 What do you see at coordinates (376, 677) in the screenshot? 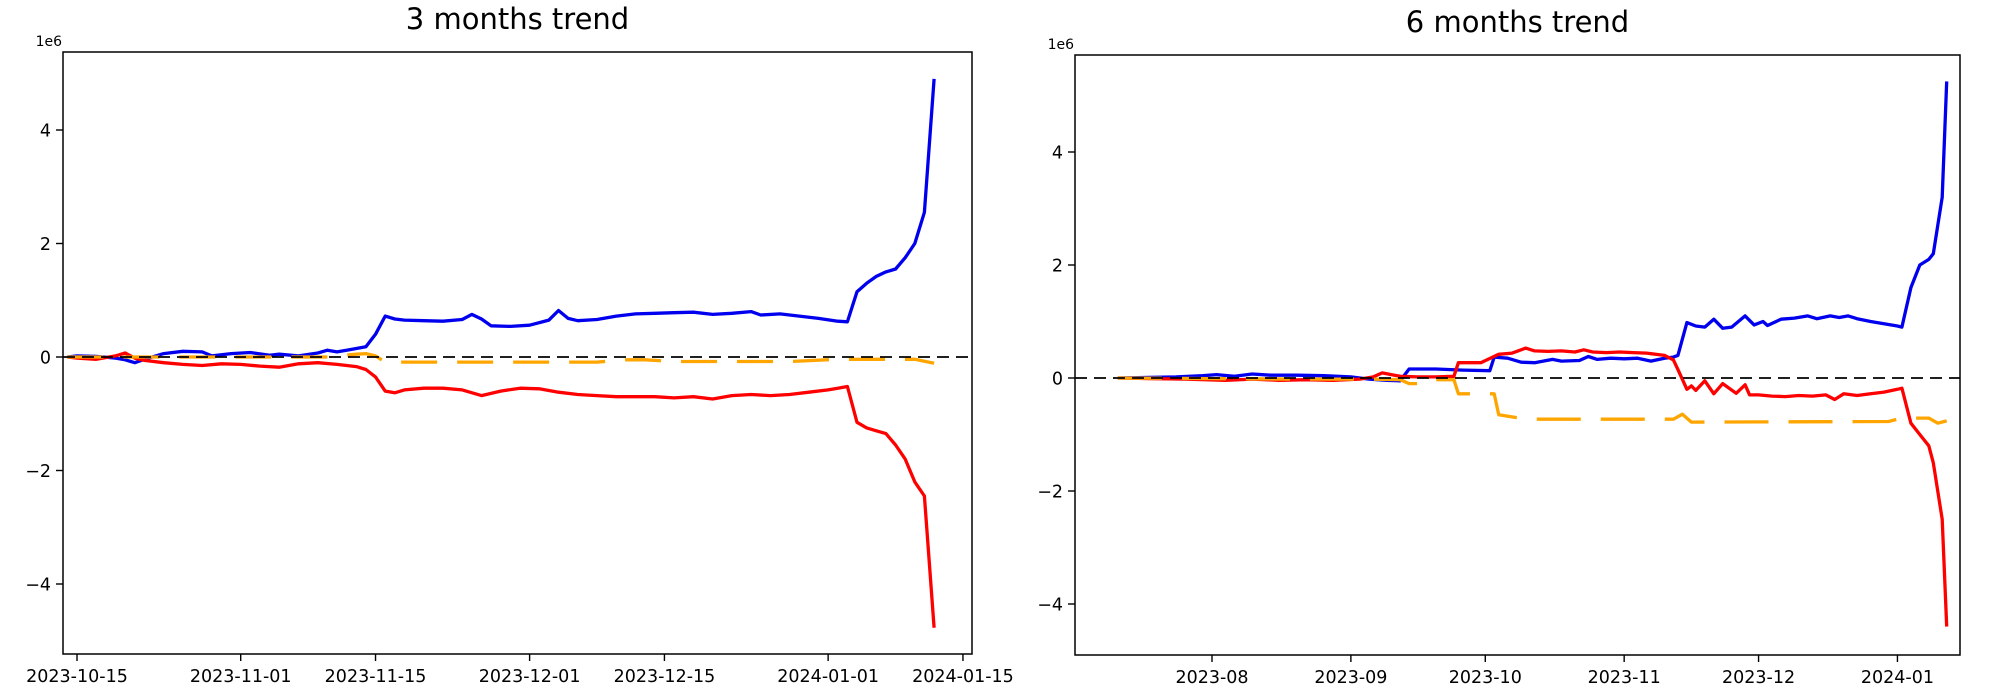
I see `x-tick-label: 2023-11-15` at bounding box center [376, 677].